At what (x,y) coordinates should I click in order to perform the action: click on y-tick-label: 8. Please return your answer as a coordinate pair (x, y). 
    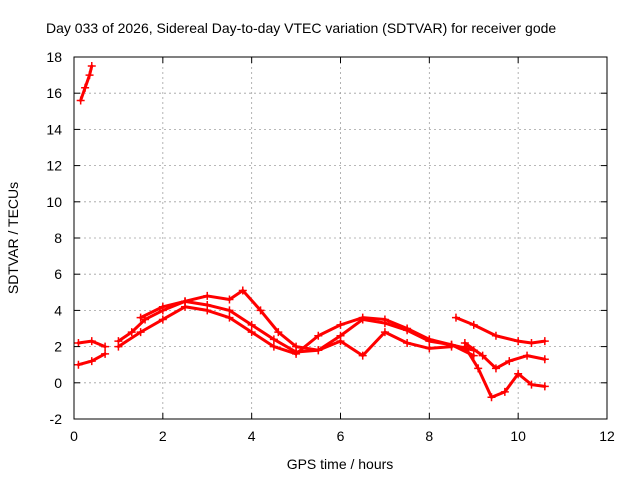
    Looking at the image, I should click on (58, 238).